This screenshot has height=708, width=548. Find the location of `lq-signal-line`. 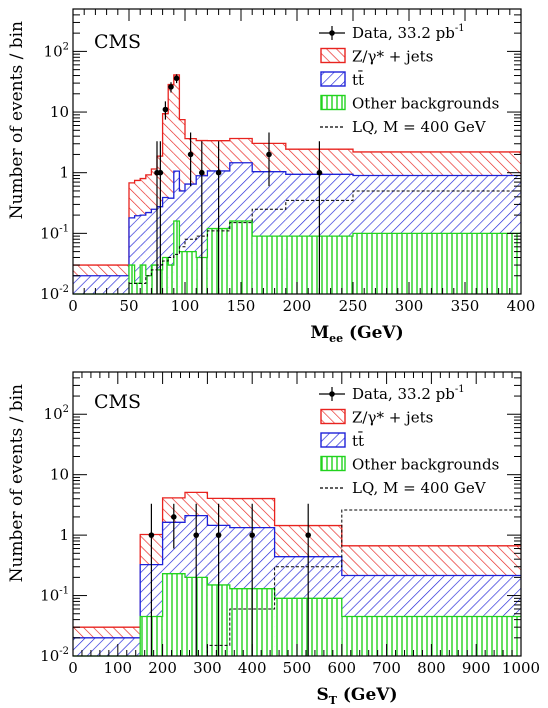

lq-signal-line is located at coordinates (325, 237).